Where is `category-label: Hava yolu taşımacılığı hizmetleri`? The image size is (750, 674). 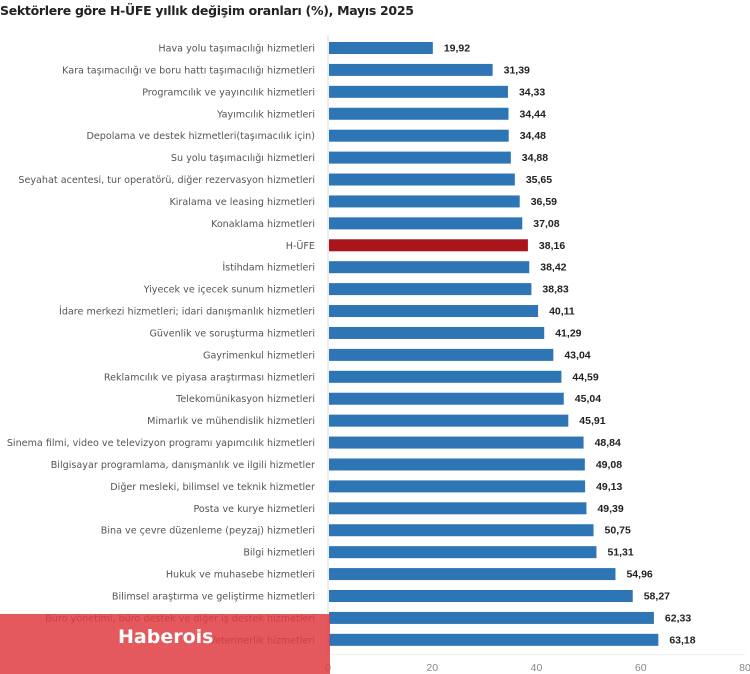 category-label: Hava yolu taşımacılığı hizmetleri is located at coordinates (236, 49).